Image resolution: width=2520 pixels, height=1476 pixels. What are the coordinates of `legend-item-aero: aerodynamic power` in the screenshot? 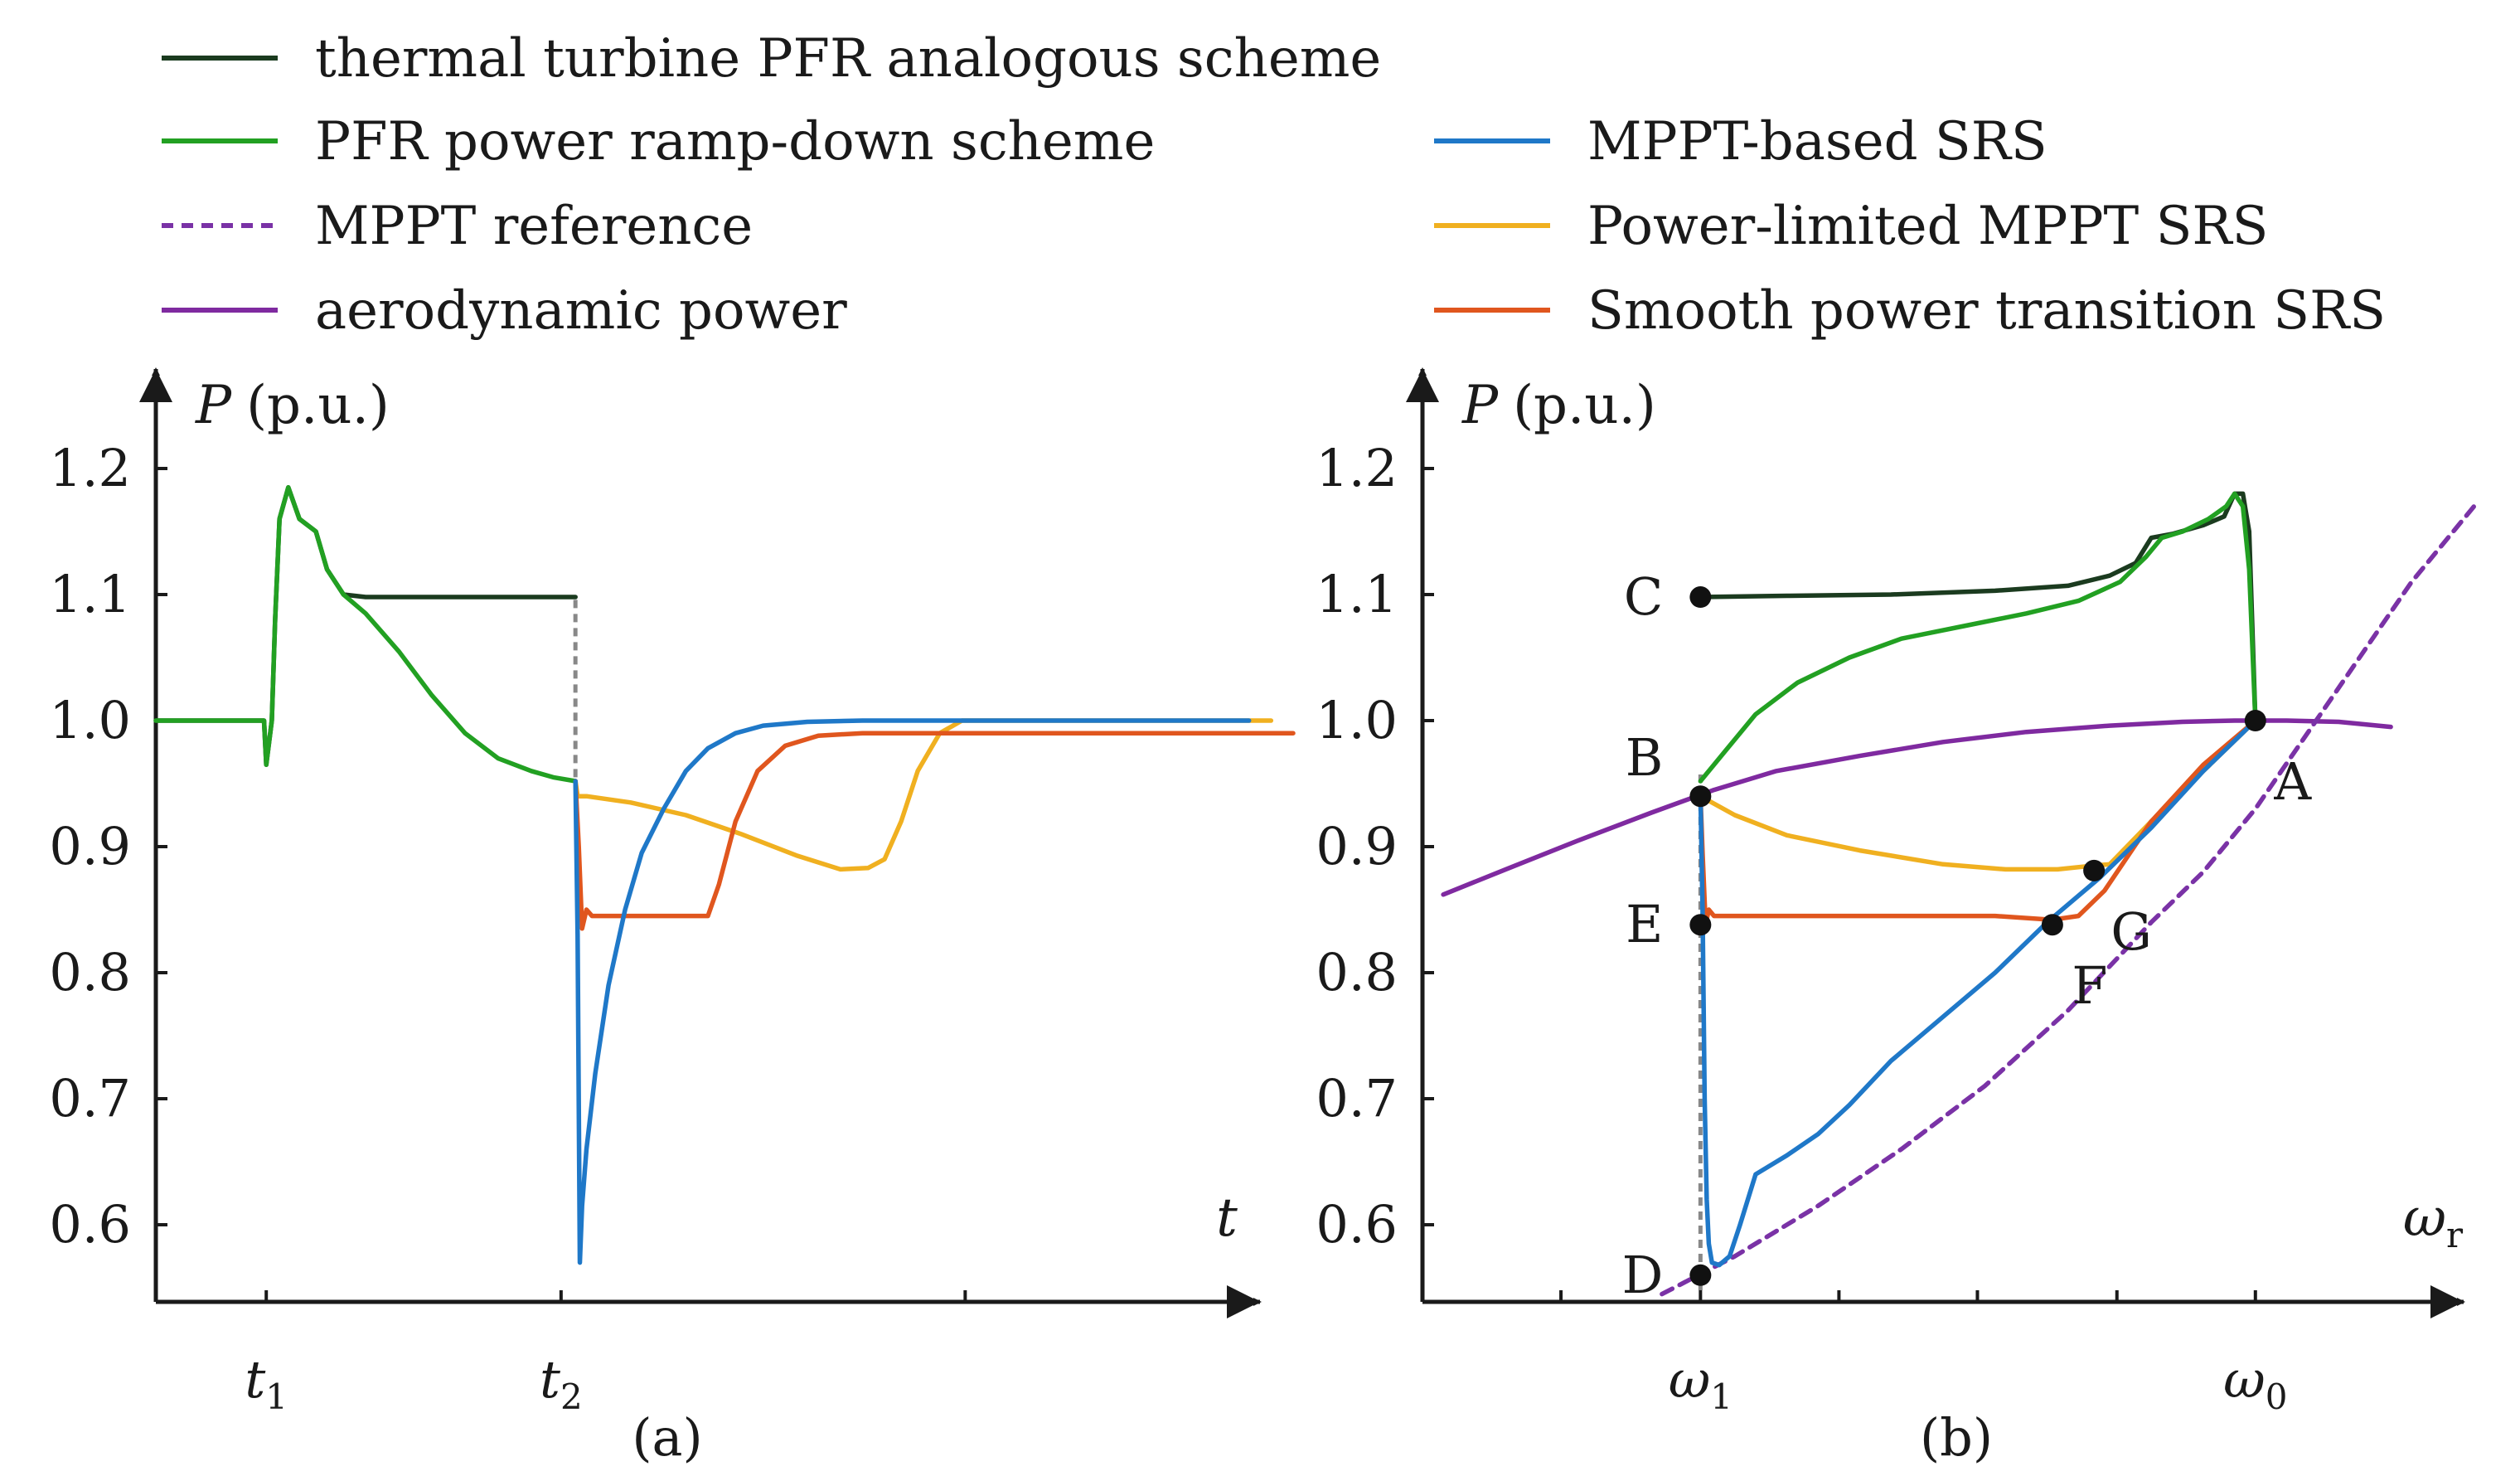 It's located at (504, 311).